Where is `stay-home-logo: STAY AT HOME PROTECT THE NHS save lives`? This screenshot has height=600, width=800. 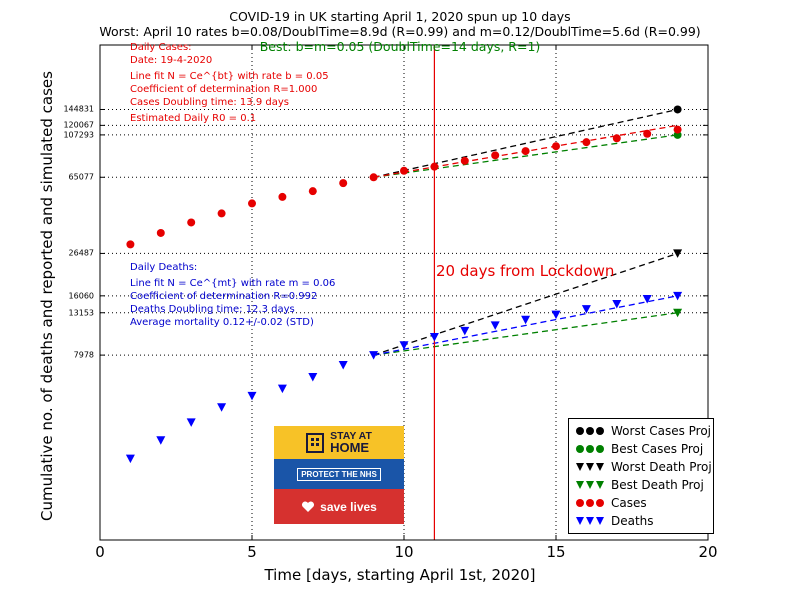
stay-home-logo: STAY AT HOME PROTECT THE NHS save lives is located at coordinates (339, 475).